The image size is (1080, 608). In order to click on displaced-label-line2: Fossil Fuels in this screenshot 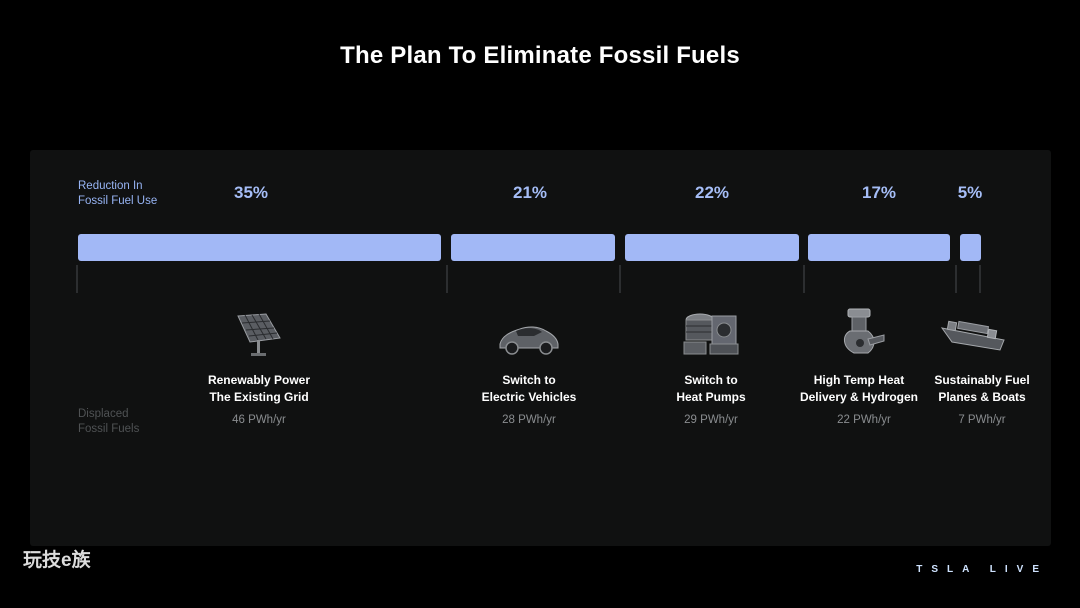, I will do `click(109, 429)`.